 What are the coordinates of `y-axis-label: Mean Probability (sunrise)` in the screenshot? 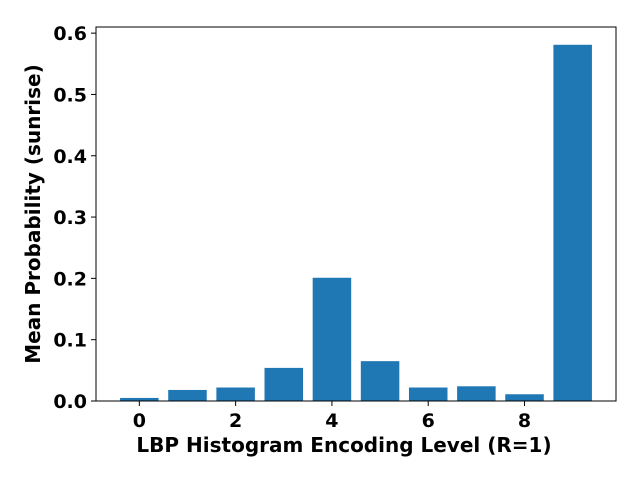 It's located at (33, 214).